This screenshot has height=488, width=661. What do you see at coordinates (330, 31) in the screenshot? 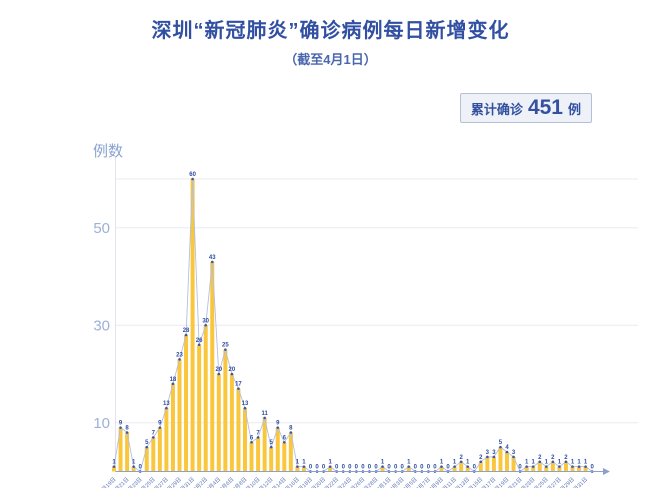
I see `page-title: 深圳“新冠肺炎”确诊病例每日新增变化` at bounding box center [330, 31].